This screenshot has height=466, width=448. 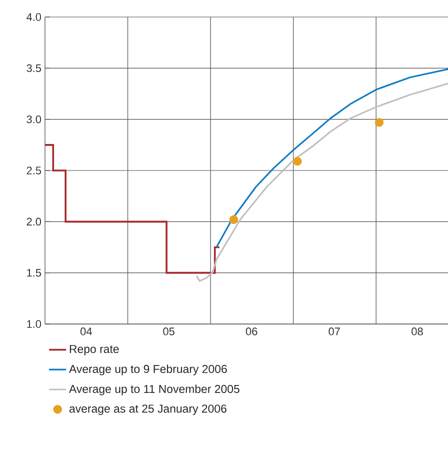 I want to click on x-tick-label: 08, so click(x=417, y=332).